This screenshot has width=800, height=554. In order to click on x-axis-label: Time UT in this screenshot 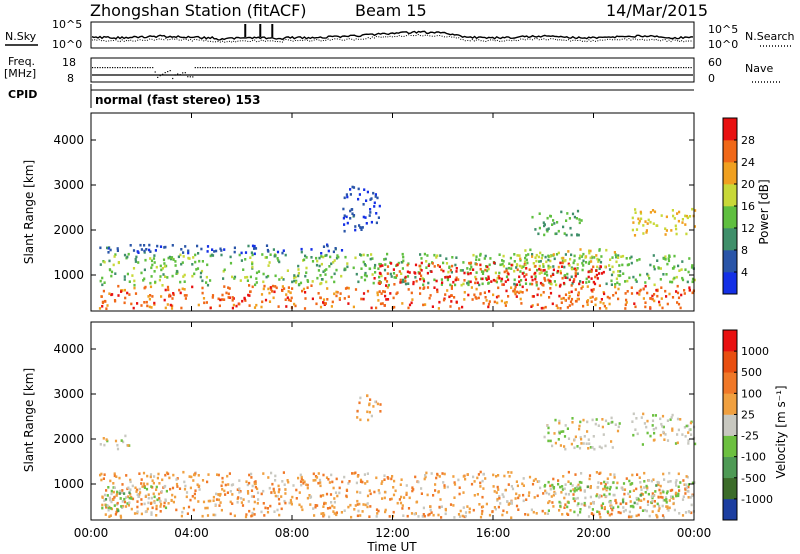, I will do `click(391, 547)`.